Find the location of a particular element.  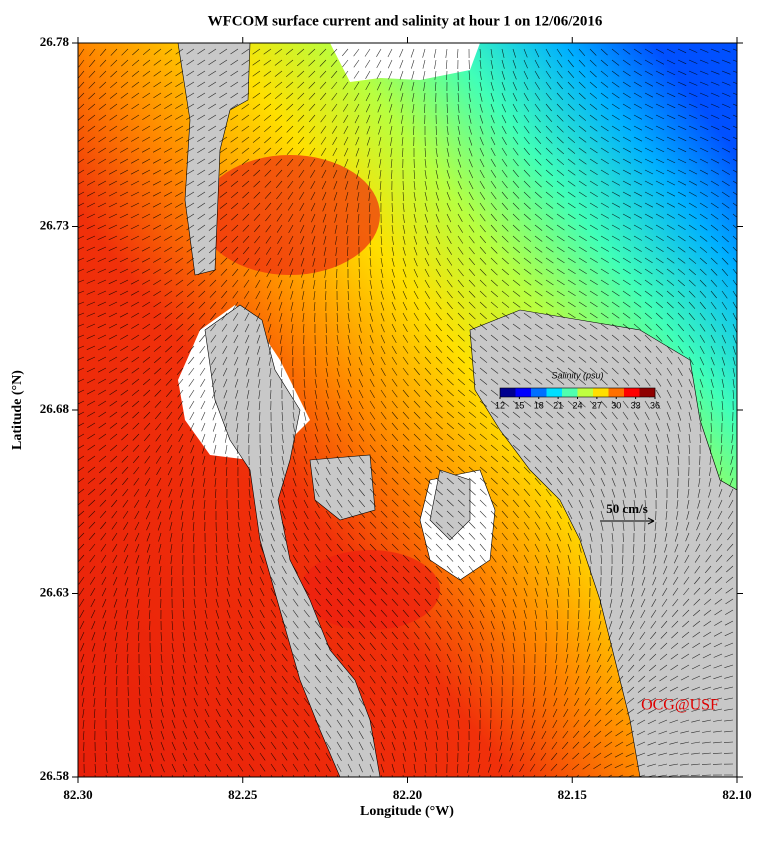

x-tick-label: 82.30 is located at coordinates (77, 794).